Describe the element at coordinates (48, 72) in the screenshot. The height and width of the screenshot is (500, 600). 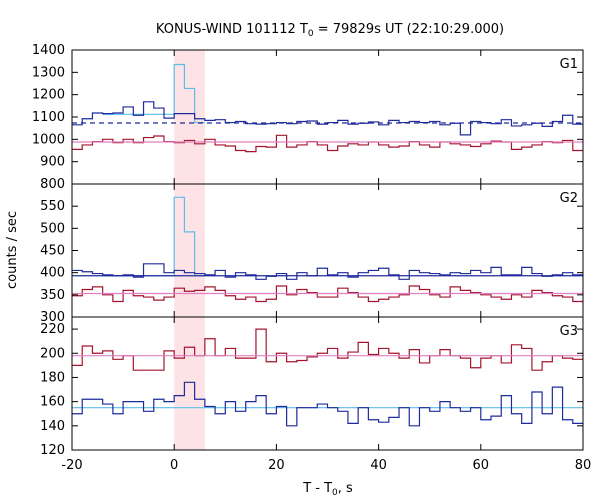
I see `y-tick-label: 1300` at that location.